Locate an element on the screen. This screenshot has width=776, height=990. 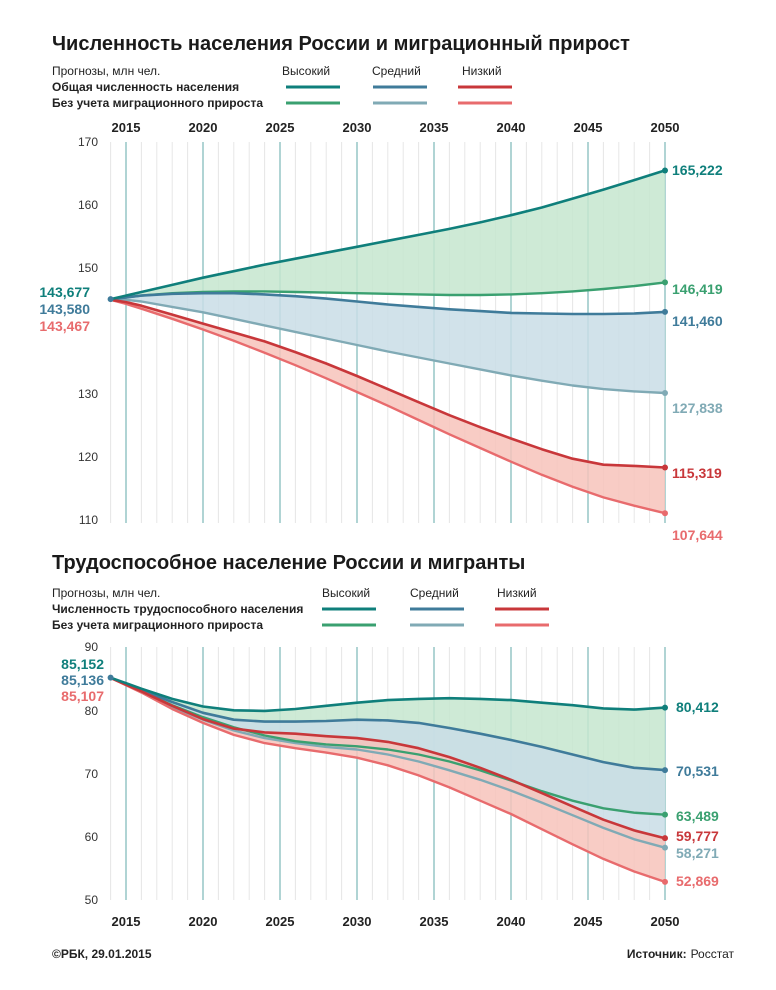
chart1-end-label-low-total: 115,319 is located at coordinates (697, 473).